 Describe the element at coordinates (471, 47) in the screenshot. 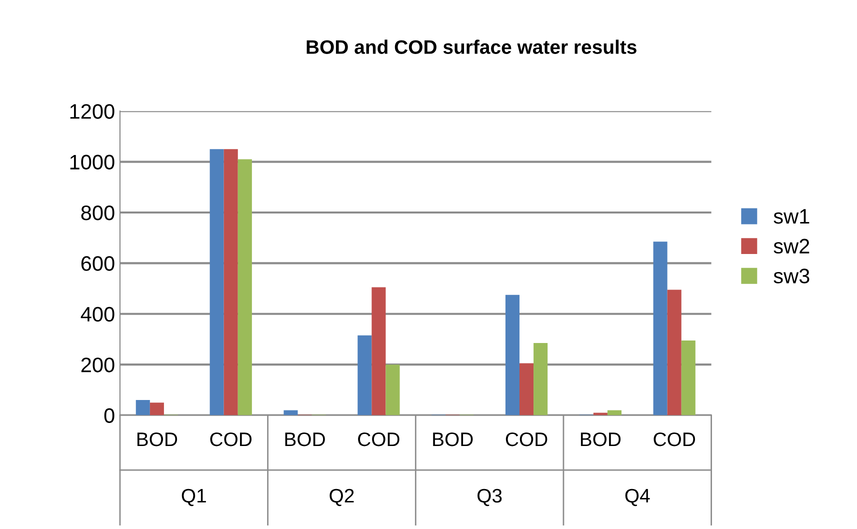

I see `chart-title: BOD and COD surface water results` at that location.